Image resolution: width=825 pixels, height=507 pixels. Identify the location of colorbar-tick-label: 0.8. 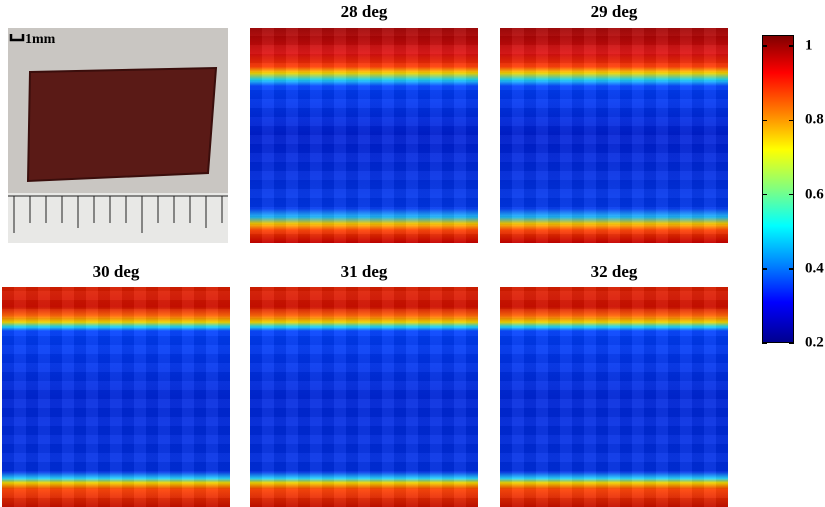
(814, 119).